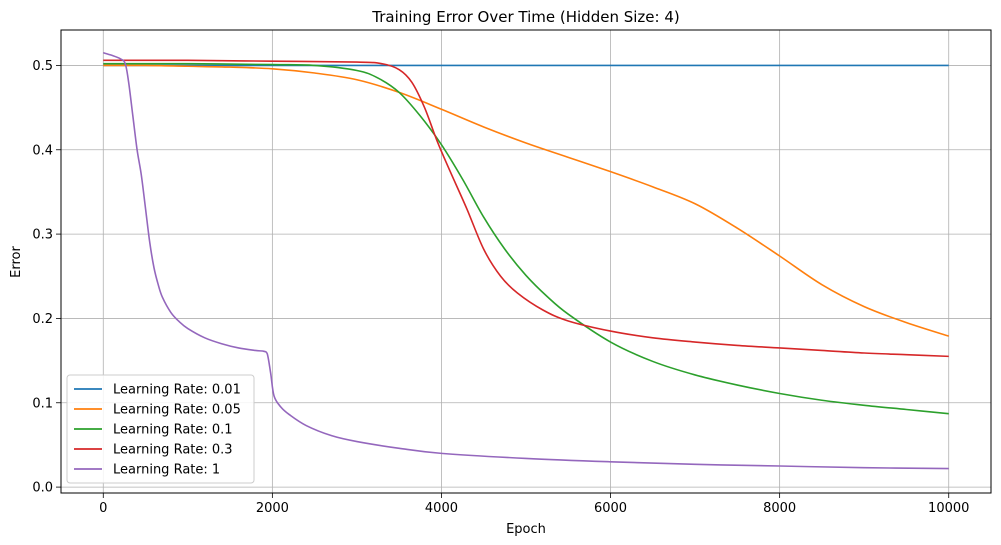  I want to click on legend-label: Learning Rate: 1, so click(166, 470).